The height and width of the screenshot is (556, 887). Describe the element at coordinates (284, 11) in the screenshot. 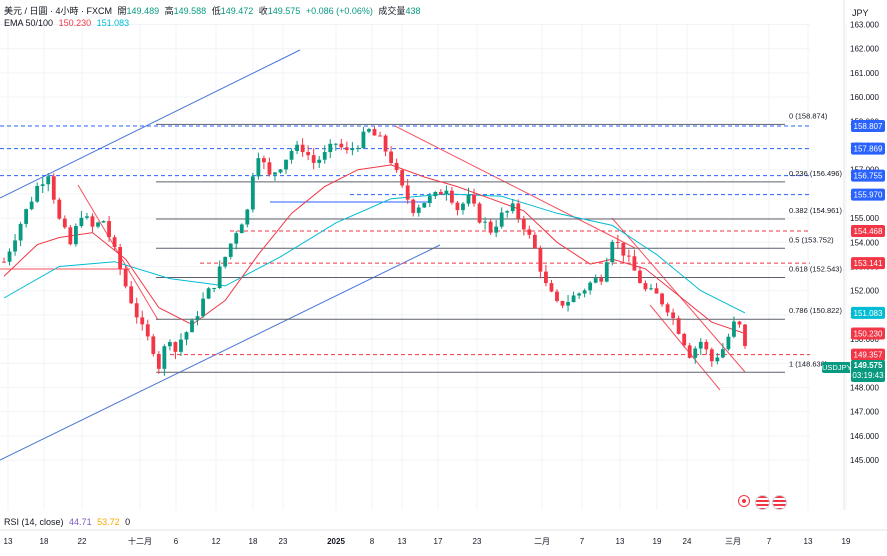

I see `close-value: 149.575` at that location.